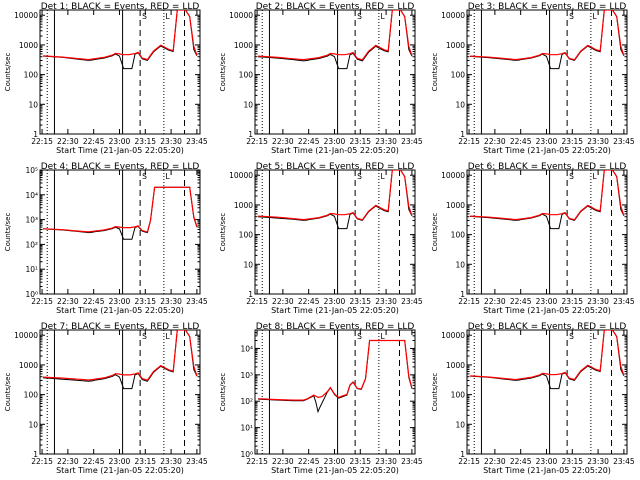 The height and width of the screenshot is (480, 640). Describe the element at coordinates (335, 327) in the screenshot. I see `panel-title: Det 8: BLACK = Events, RED = LLD` at that location.